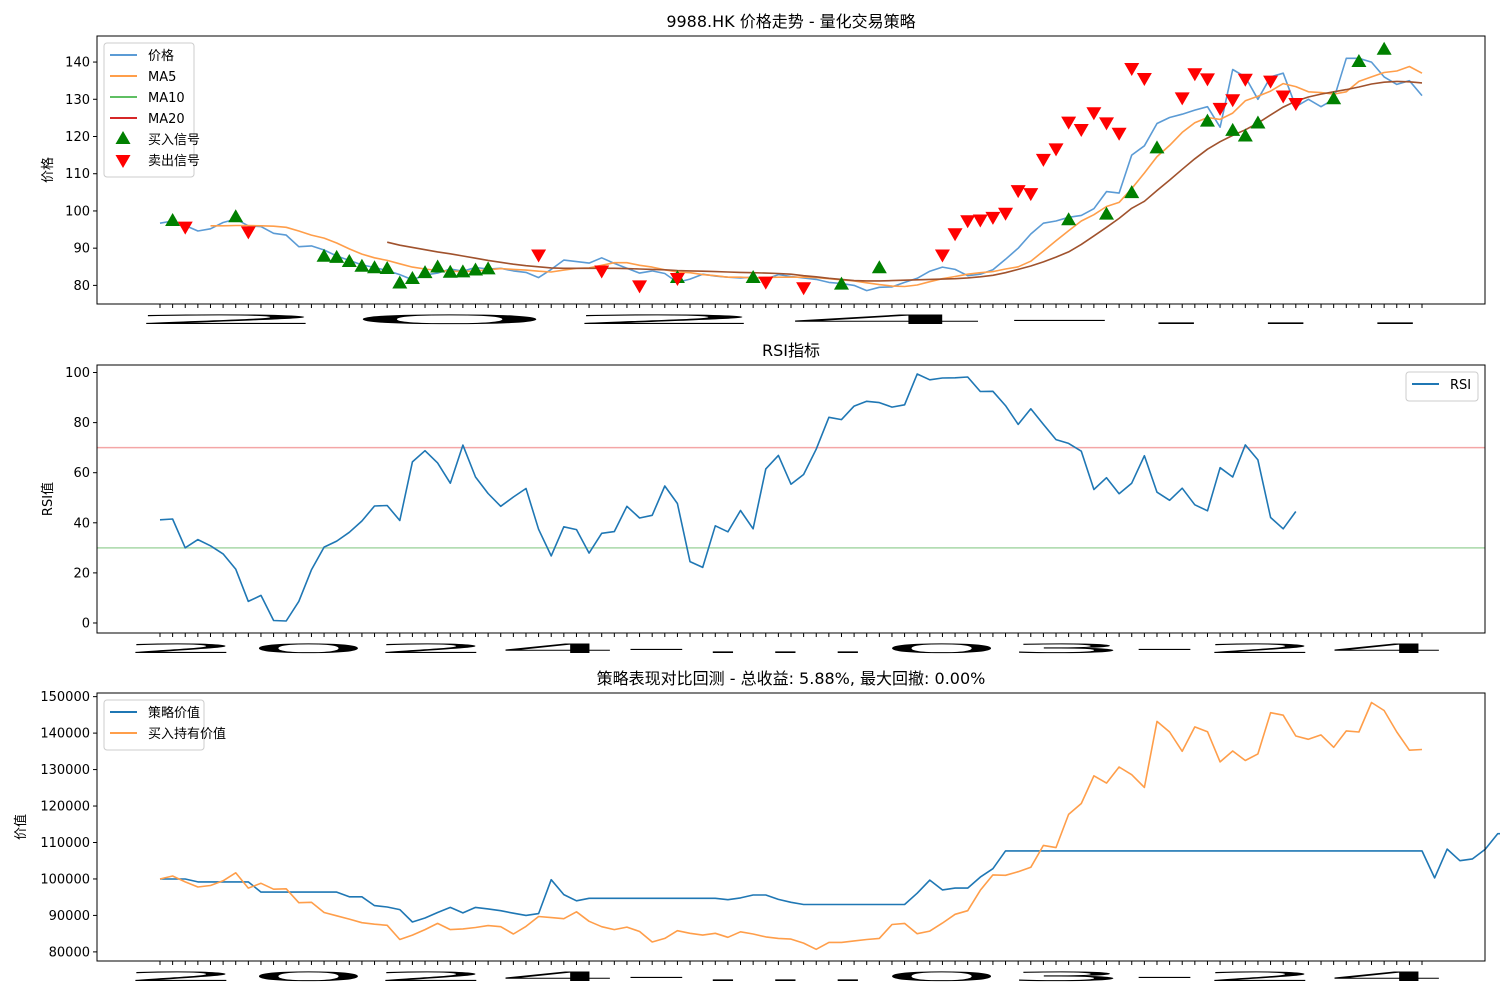  Describe the element at coordinates (81, 523) in the screenshot. I see `y-tick-label: 40` at that location.